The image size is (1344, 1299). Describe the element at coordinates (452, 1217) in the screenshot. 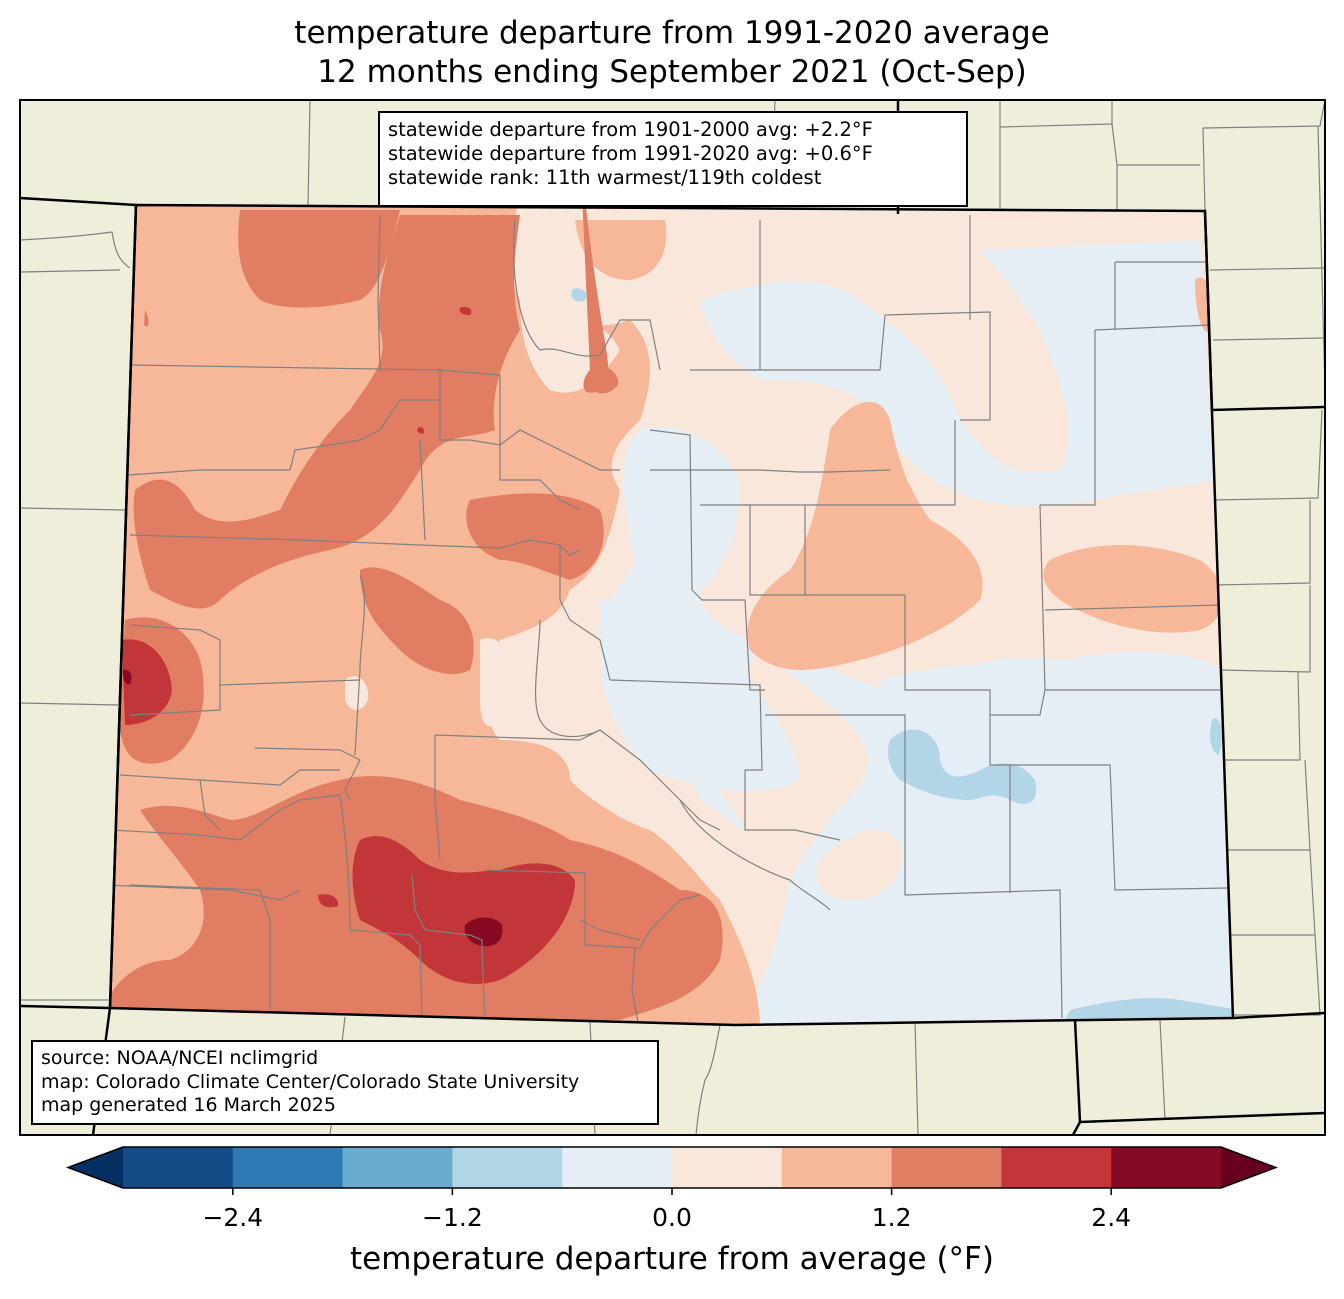

I see `colorbar-tick-label: −1.2` at that location.